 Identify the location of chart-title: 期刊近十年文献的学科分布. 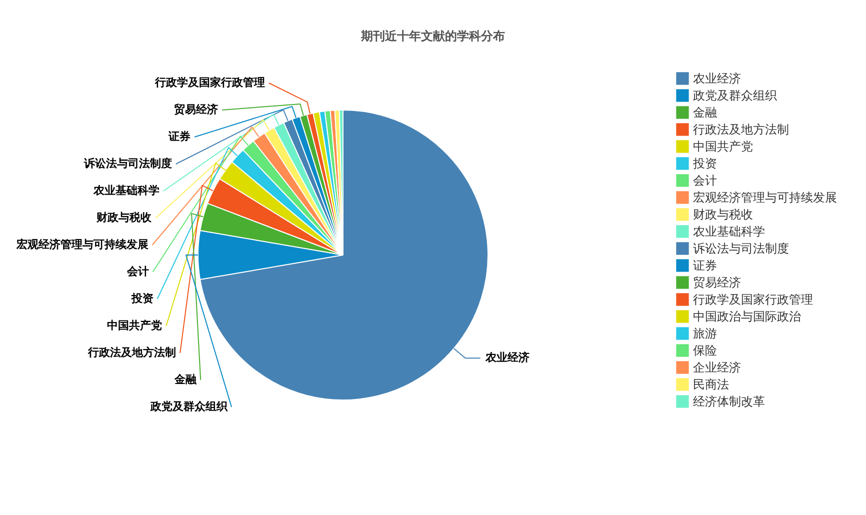
(432, 36).